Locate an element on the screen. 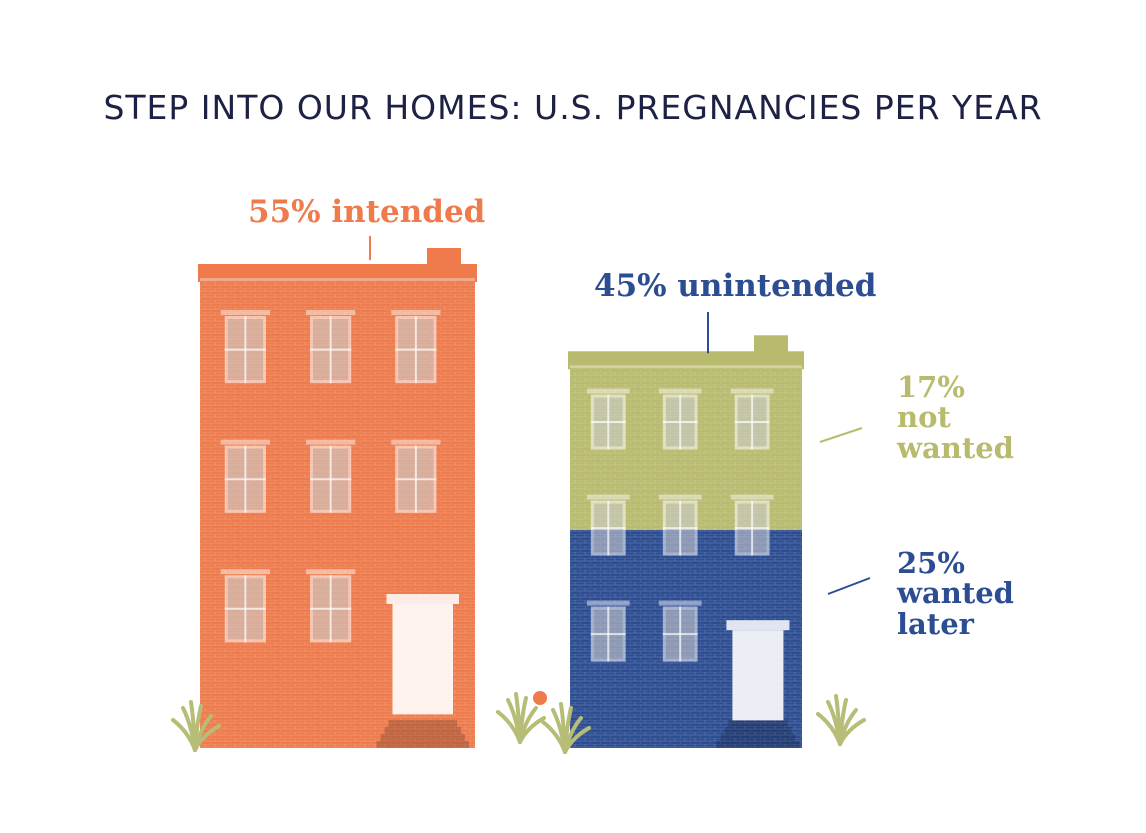 The width and height of the screenshot is (1146, 833). unintended-door-hood is located at coordinates (758, 625).